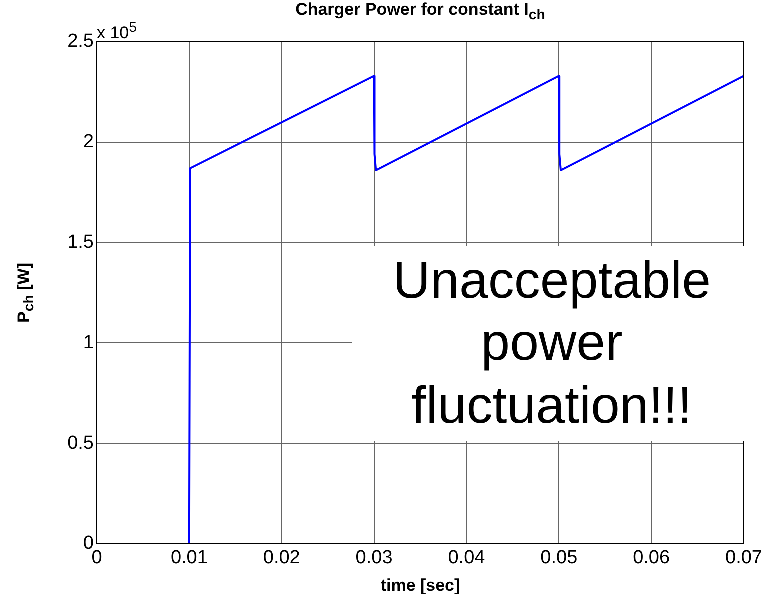 The height and width of the screenshot is (603, 770). Describe the element at coordinates (88, 343) in the screenshot. I see `y-tick-label: 1` at that location.